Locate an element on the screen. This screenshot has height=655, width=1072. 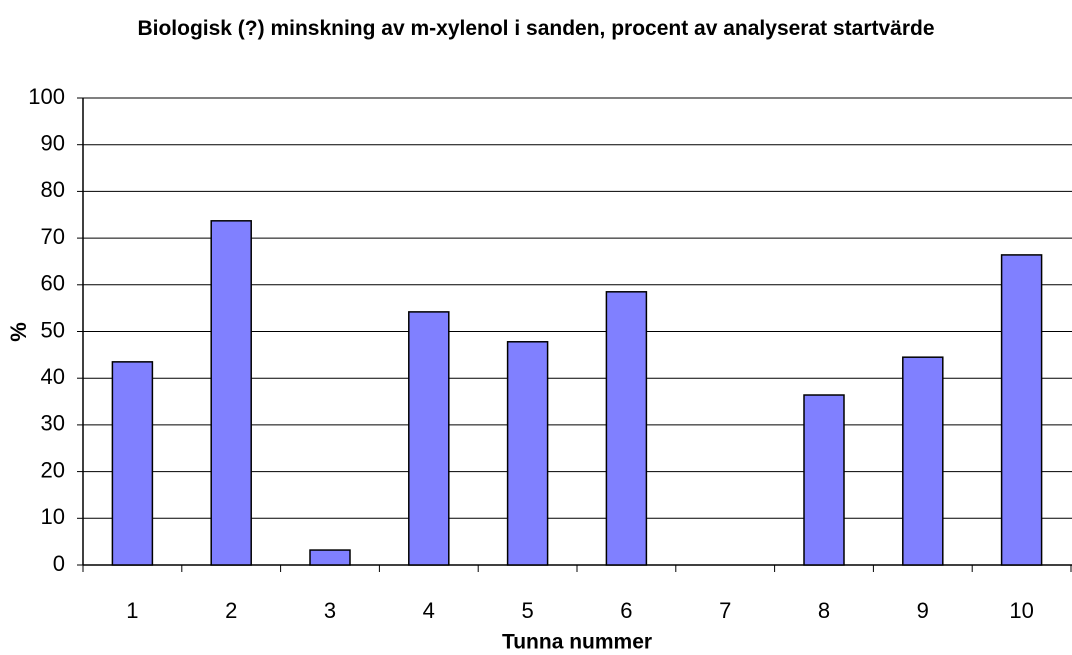
y-tick-label: 70 is located at coordinates (53, 236).